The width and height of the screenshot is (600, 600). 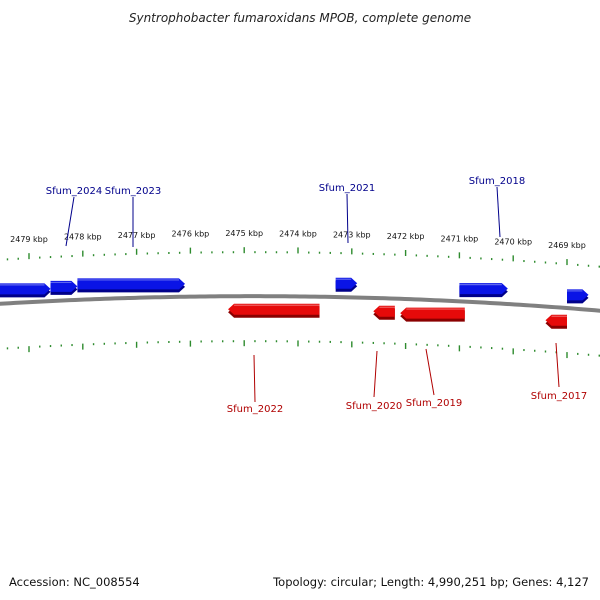 I want to click on gene-label-sfum-2019: Sfum_2019, so click(x=434, y=378).